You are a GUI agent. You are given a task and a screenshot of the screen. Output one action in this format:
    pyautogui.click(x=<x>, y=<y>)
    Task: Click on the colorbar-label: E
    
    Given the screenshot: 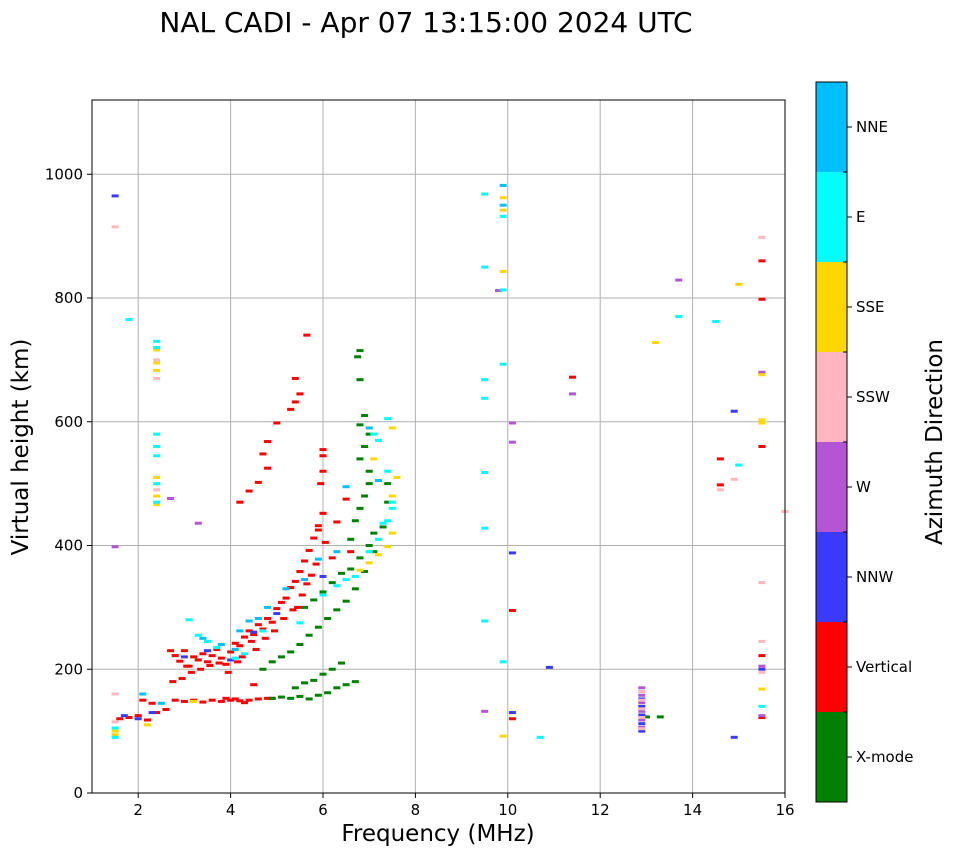 What is the action you would take?
    pyautogui.click(x=860, y=217)
    